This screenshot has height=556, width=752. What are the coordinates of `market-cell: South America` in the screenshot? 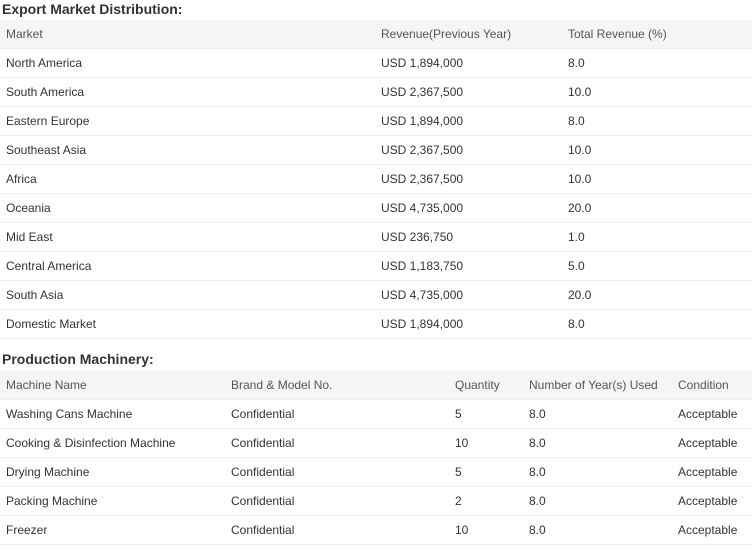 It's located at (187, 92).